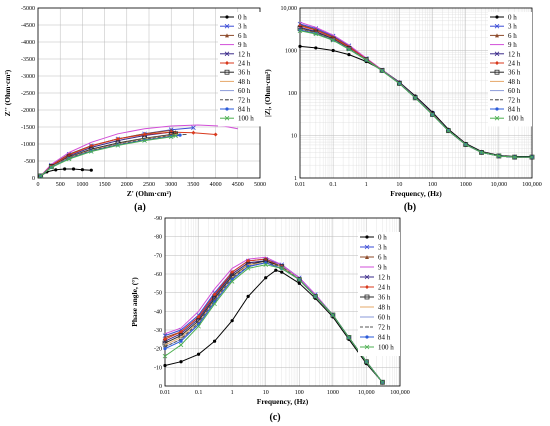 The width and height of the screenshot is (550, 426). What do you see at coordinates (514, 54) in the screenshot?
I see `legend-label: 12 h` at bounding box center [514, 54].